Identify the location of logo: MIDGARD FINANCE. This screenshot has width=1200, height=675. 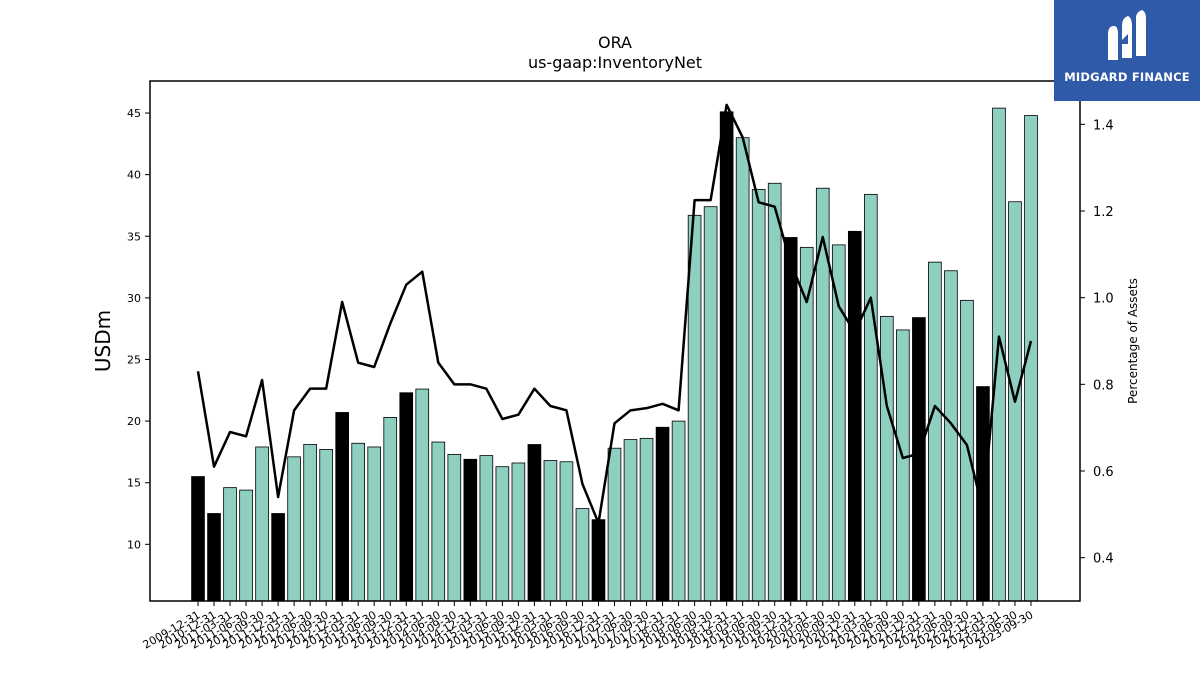
(1127, 50).